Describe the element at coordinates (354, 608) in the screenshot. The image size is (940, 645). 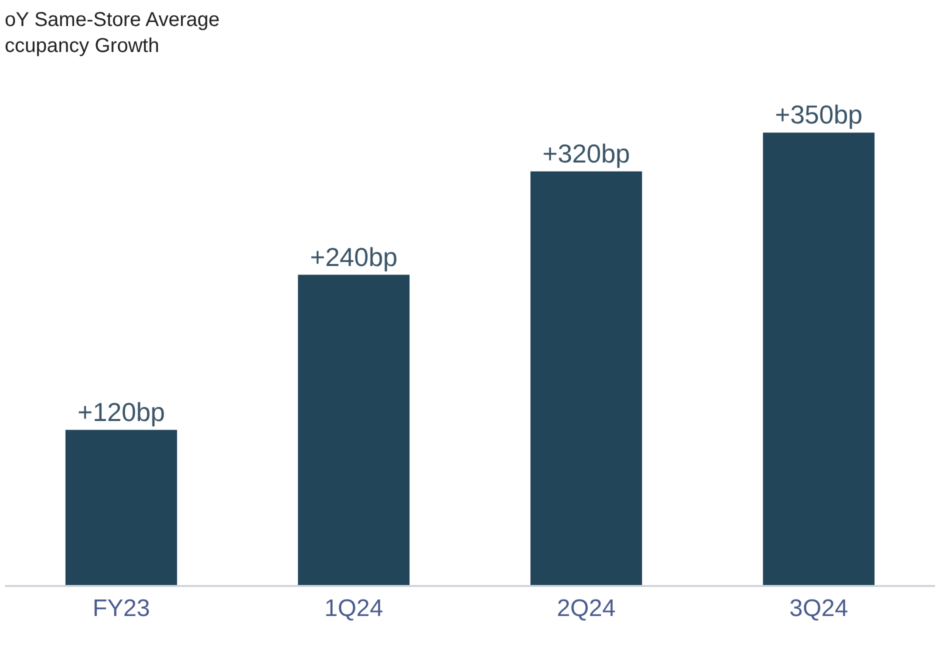
I see `x-tick-label: 1Q24` at that location.